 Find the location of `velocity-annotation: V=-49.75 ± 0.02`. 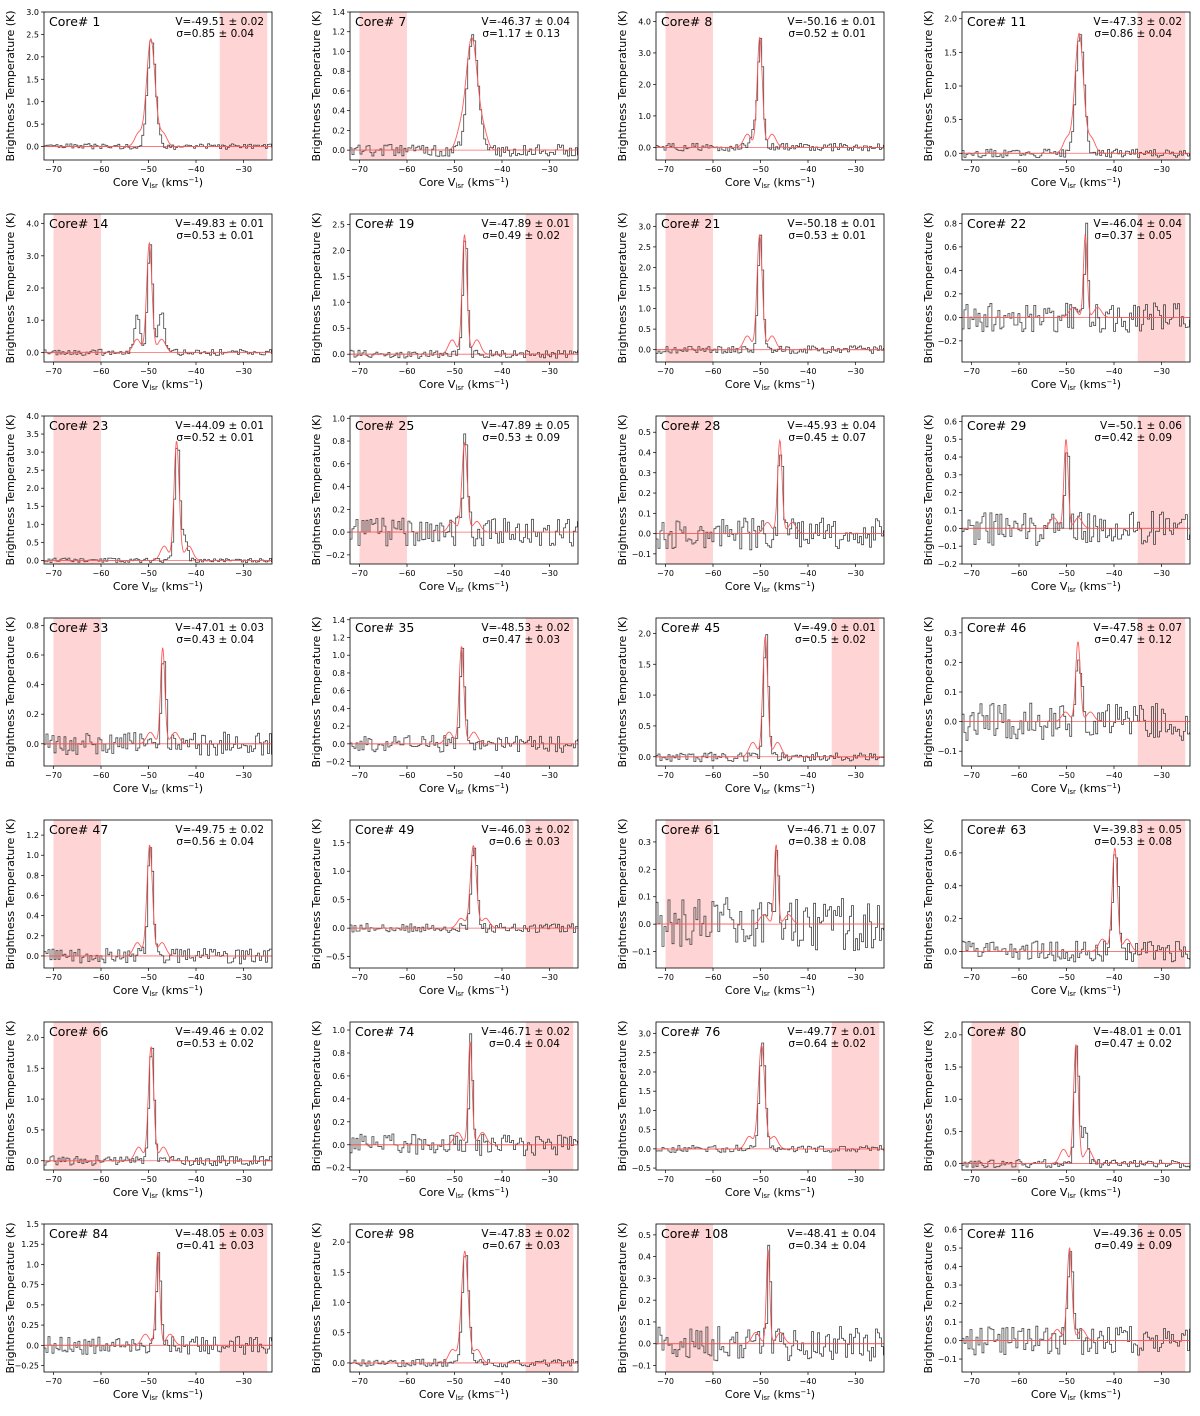

velocity-annotation: V=-49.75 ± 0.02 is located at coordinates (219, 830).